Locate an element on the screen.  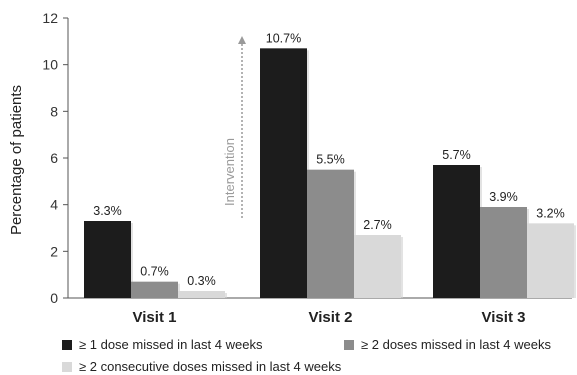
y-tick-label: 2 is located at coordinates (54, 251).